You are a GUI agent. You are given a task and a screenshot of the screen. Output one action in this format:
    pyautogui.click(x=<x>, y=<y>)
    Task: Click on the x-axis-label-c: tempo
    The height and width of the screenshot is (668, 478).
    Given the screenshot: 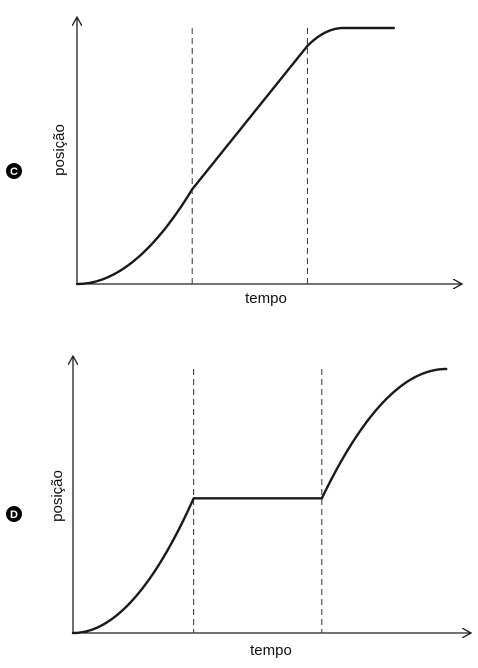 What is the action you would take?
    pyautogui.click(x=266, y=298)
    